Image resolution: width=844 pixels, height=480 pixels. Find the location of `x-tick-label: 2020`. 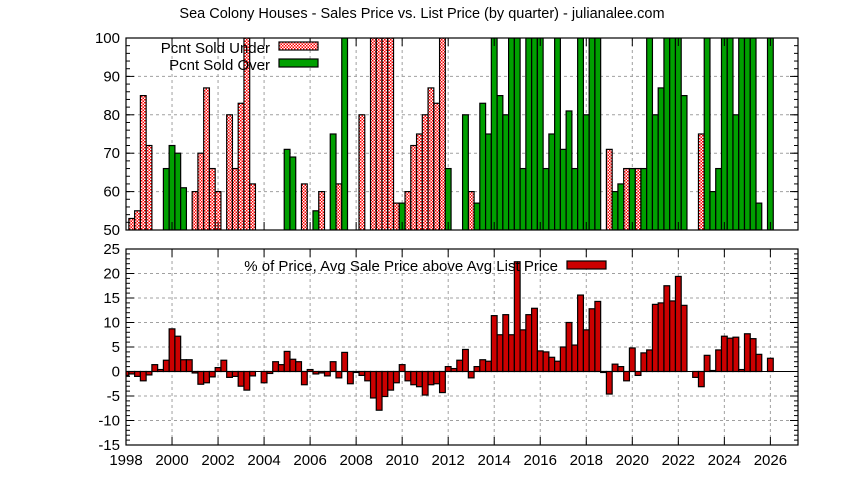

x-tick-label: 2020 is located at coordinates (632, 460).